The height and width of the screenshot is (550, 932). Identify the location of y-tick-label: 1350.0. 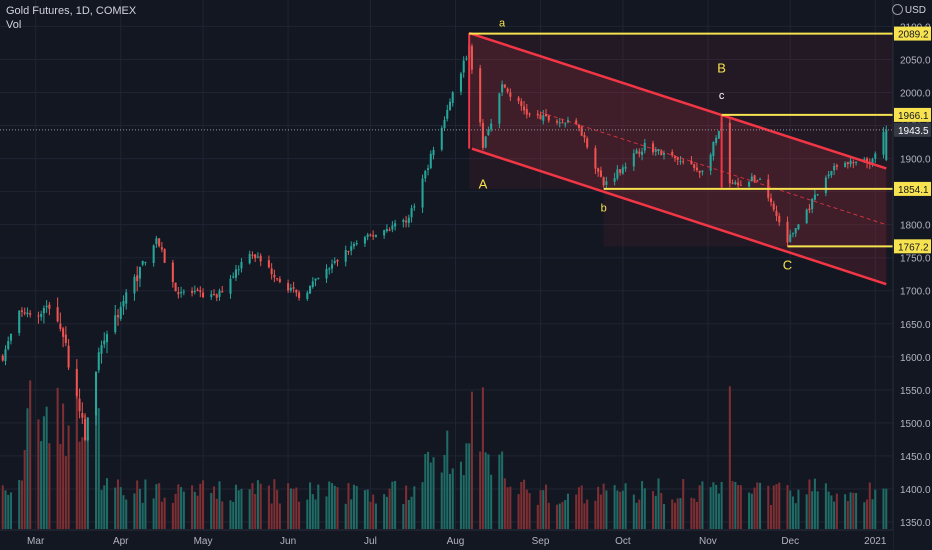
(915, 523).